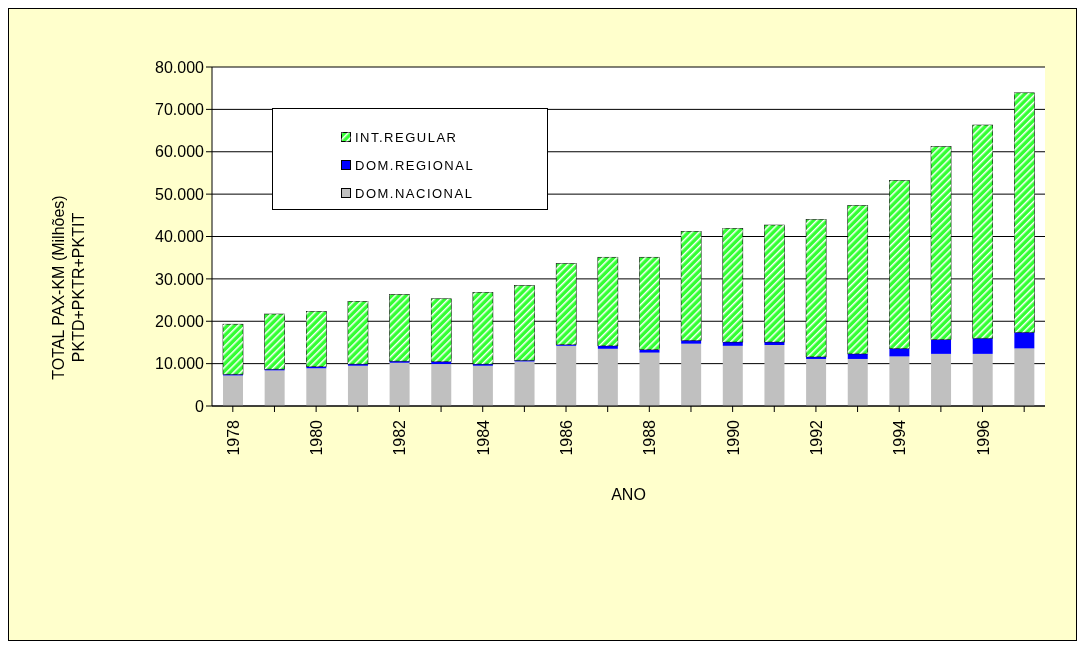  What do you see at coordinates (180, 364) in the screenshot?
I see `y-tick-label: 10.000` at bounding box center [180, 364].